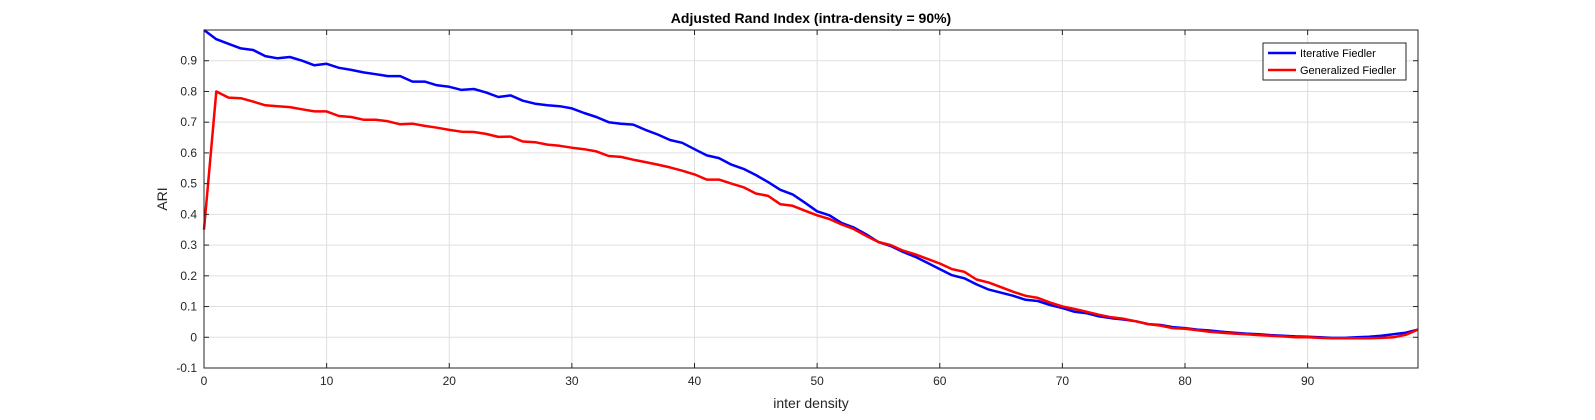  What do you see at coordinates (450, 381) in the screenshot?
I see `x-tick-label: 20` at bounding box center [450, 381].